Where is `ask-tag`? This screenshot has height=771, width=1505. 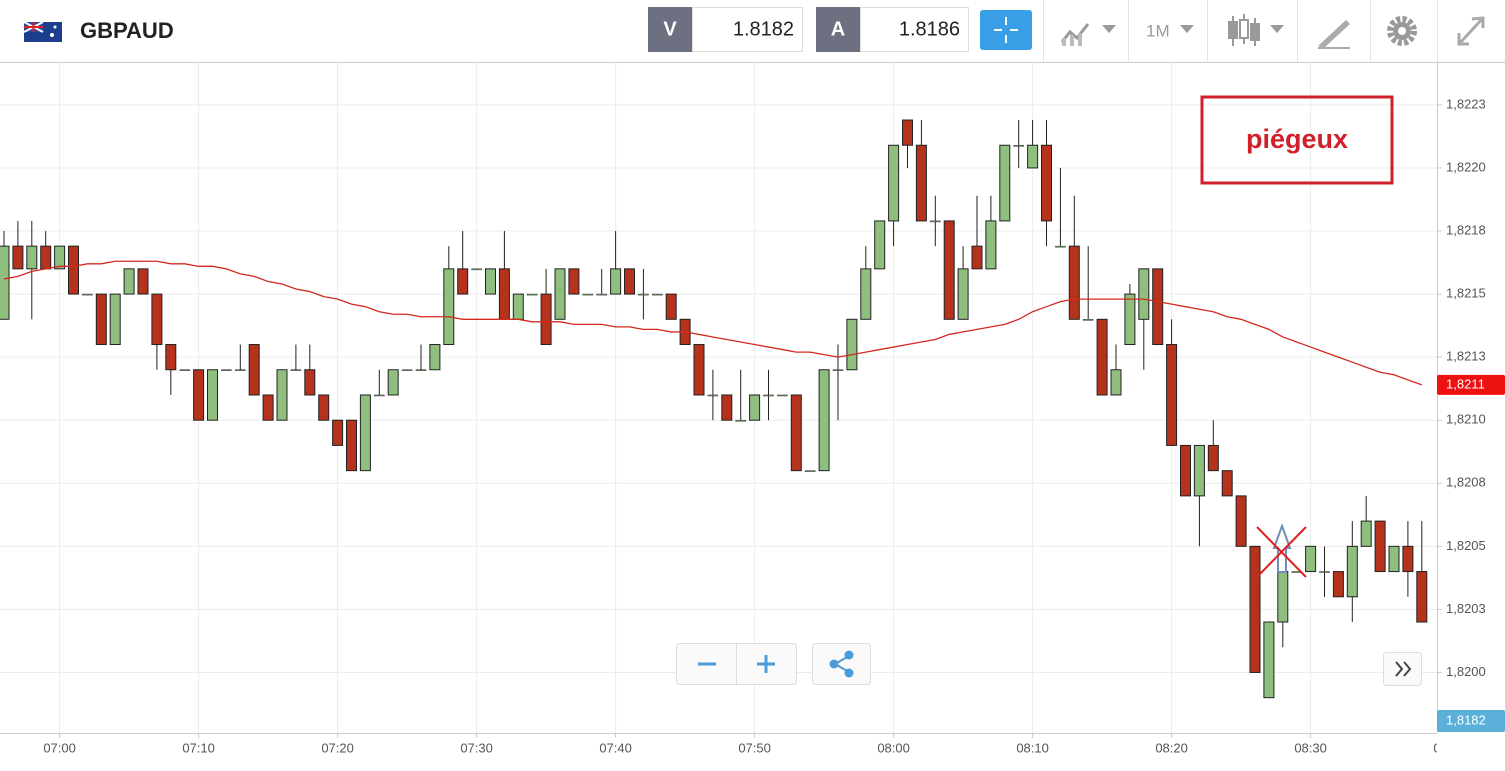
ask-tag is located at coordinates (838, 29).